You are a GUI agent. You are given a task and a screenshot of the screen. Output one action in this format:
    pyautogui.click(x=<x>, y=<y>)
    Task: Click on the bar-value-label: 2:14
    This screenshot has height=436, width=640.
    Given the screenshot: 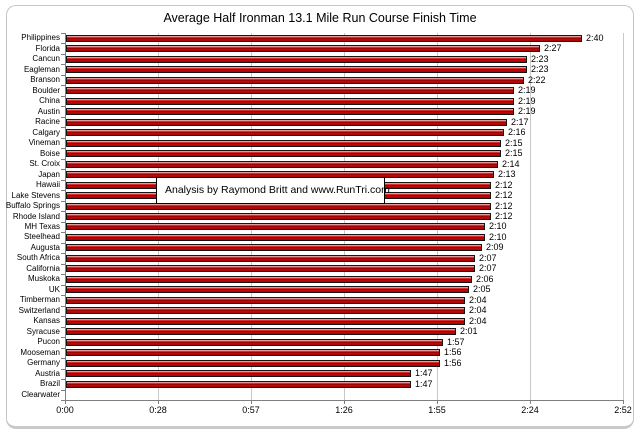 What is the action you would take?
    pyautogui.click(x=511, y=163)
    